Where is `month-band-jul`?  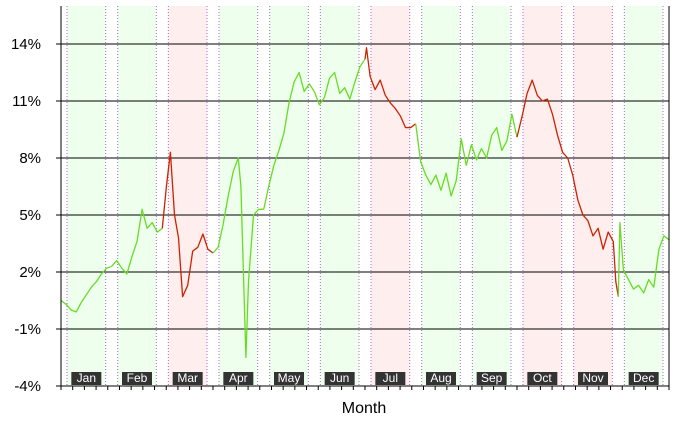 month-band-jul is located at coordinates (390, 196).